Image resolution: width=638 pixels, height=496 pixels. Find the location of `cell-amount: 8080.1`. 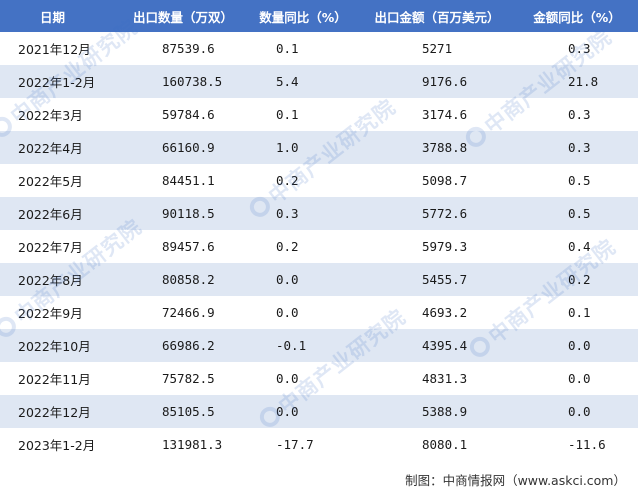

cell-amount: 8080.1 is located at coordinates (445, 444).